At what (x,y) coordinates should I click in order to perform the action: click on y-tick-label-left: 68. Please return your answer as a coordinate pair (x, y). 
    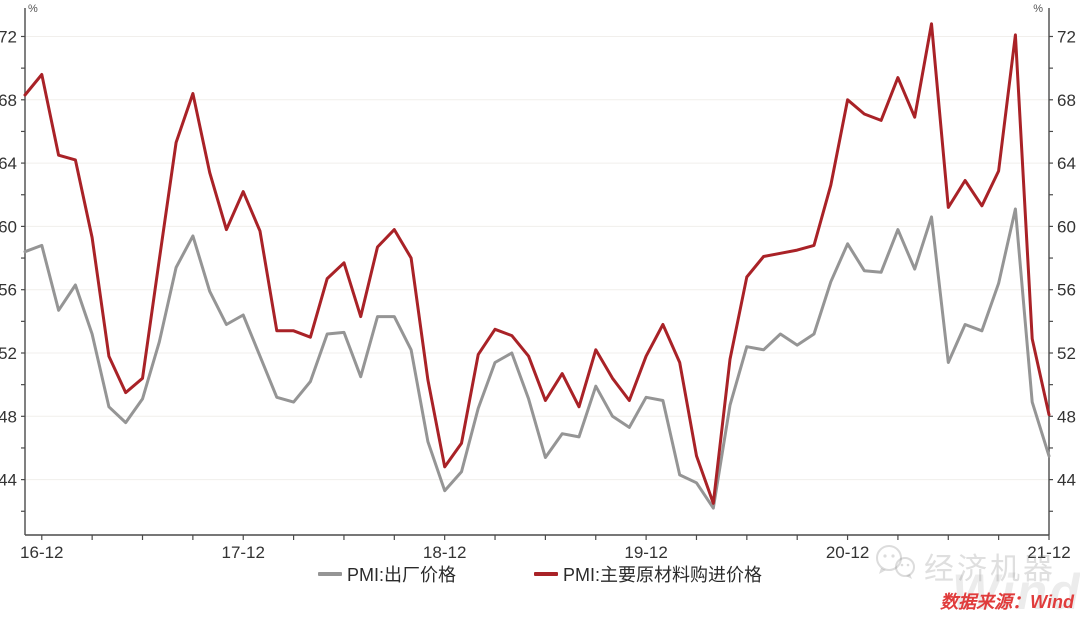
    Looking at the image, I should click on (8, 100).